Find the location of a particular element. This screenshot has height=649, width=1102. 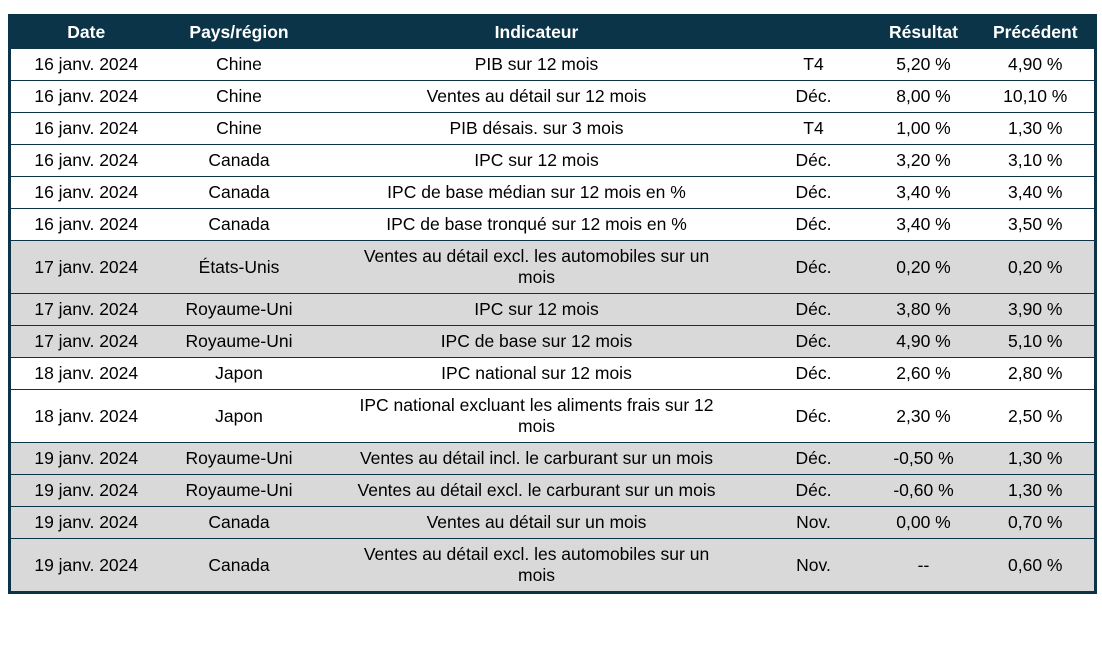

column-header-indicator: Indicateur is located at coordinates (536, 32).